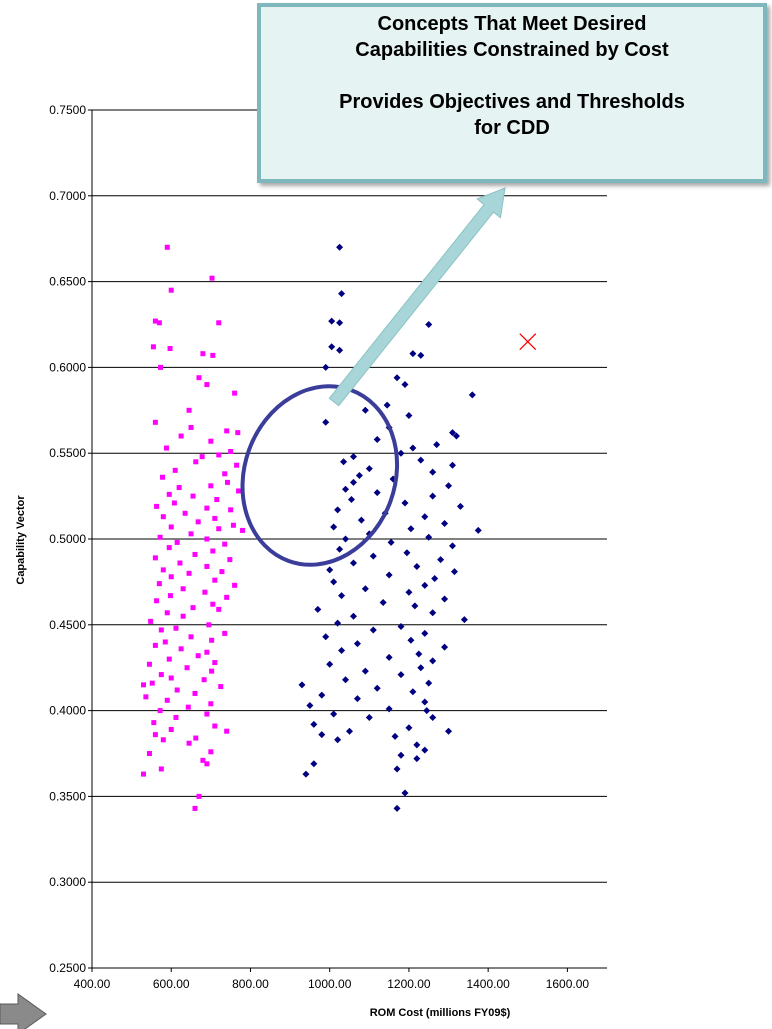 The image size is (772, 1029). I want to click on y-tick-label: 0.7000, so click(67, 196).